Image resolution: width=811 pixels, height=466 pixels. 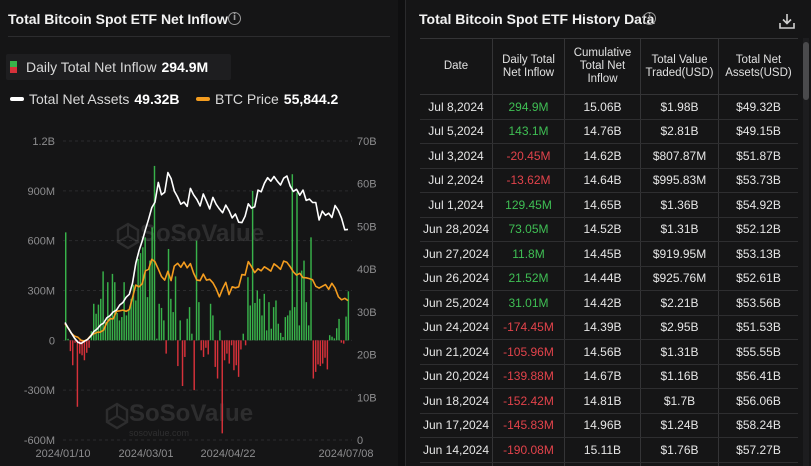 What do you see at coordinates (758, 66) in the screenshot?
I see `col-header-assets: Total Net Assets(USD)` at bounding box center [758, 66].